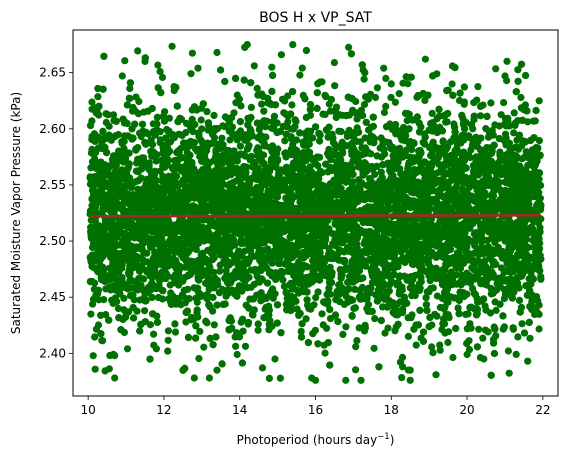 The image size is (576, 460). I want to click on chart-title: BOS H x VP_SAT, so click(315, 18).